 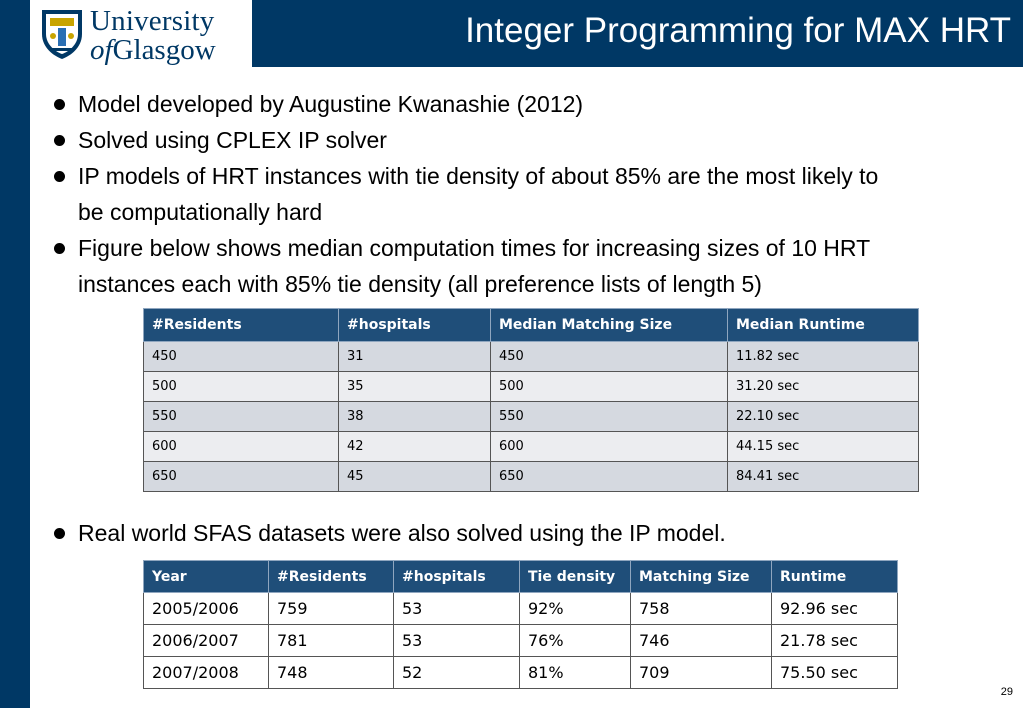 What do you see at coordinates (152, 21) in the screenshot?
I see `logo-line-university: University` at bounding box center [152, 21].